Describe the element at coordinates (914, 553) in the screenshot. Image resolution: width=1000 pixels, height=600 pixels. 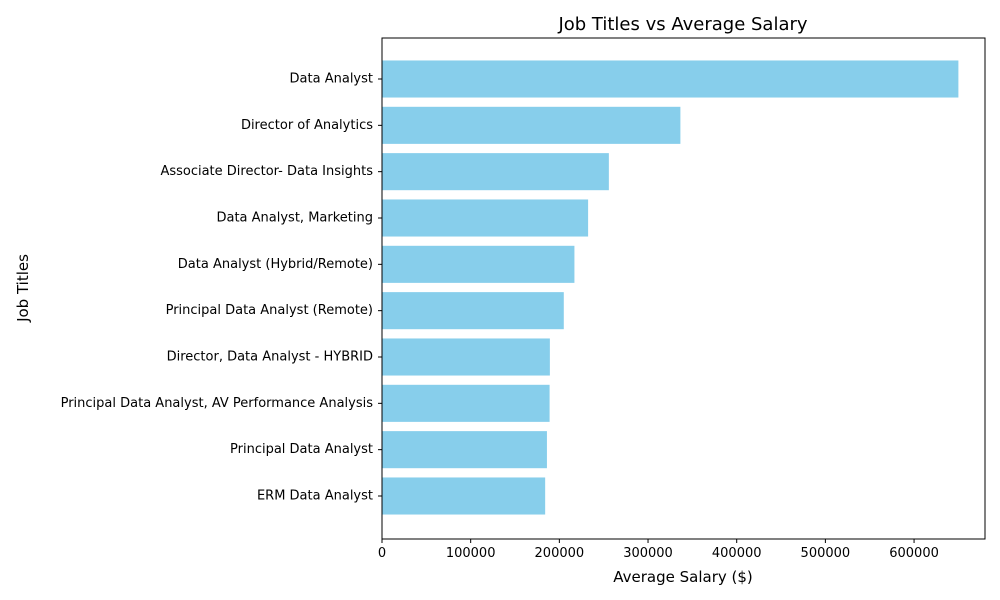
I see `x-tick-label: 600000` at that location.